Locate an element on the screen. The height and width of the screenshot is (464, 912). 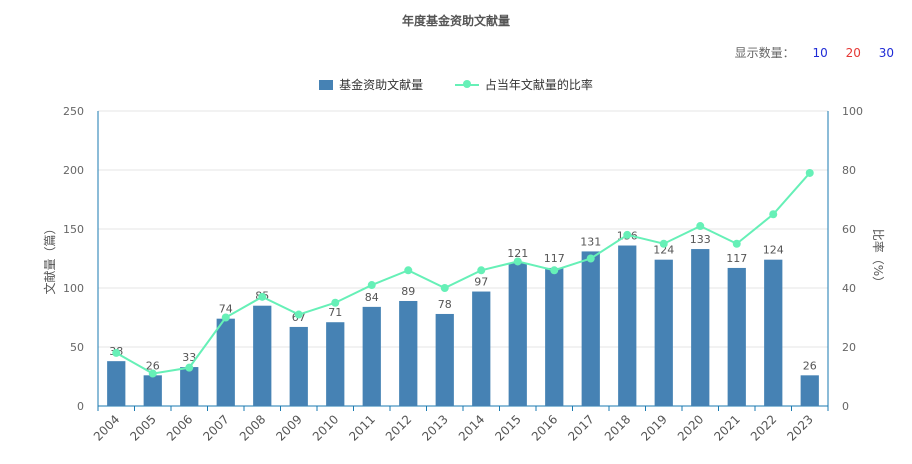
bar-value-label: 97 is located at coordinates (481, 282).